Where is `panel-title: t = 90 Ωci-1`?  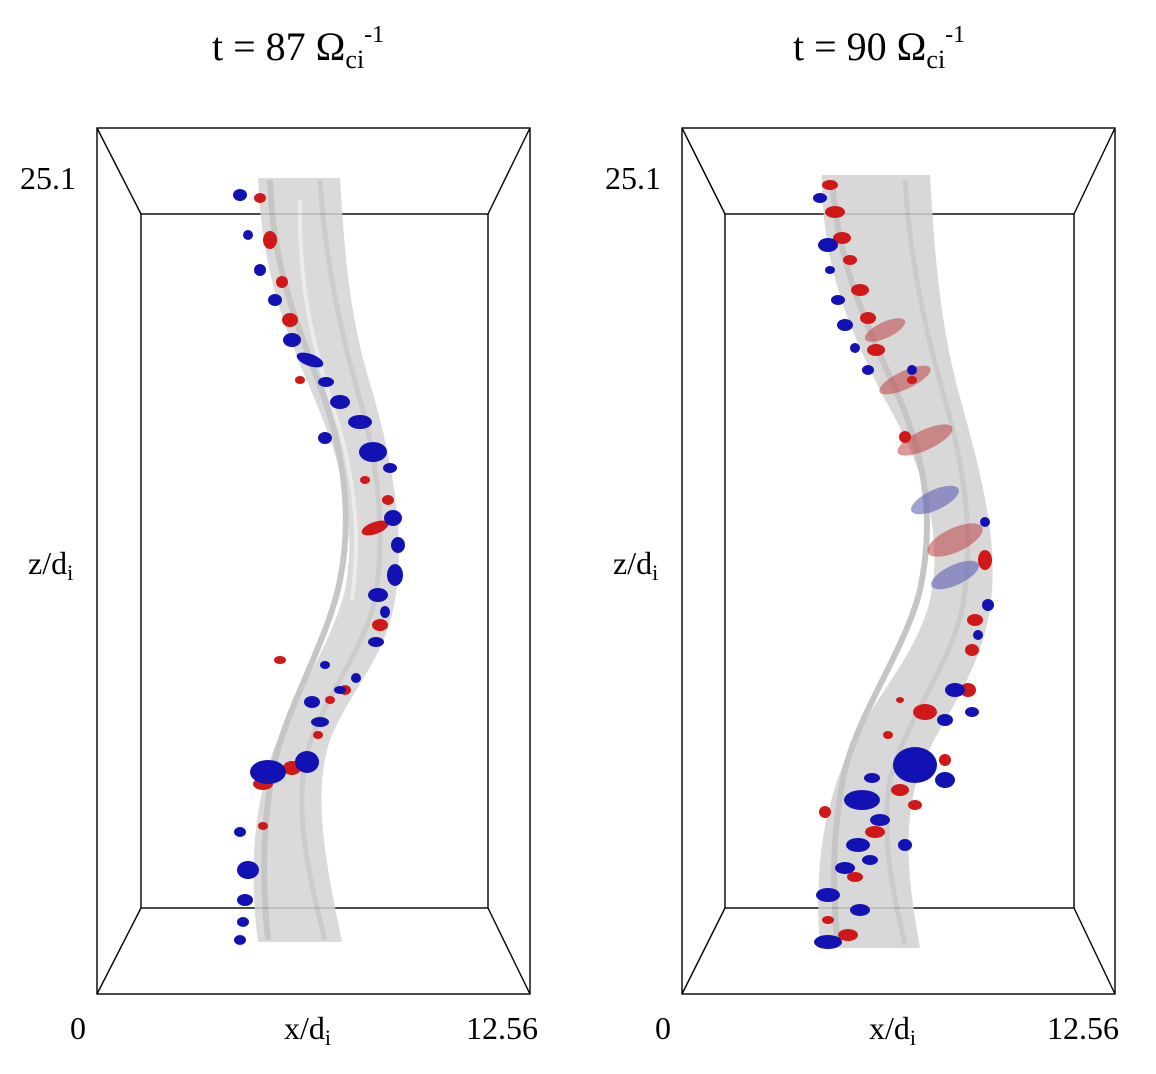
panel-title: t = 90 Ωci-1 is located at coordinates (879, 48).